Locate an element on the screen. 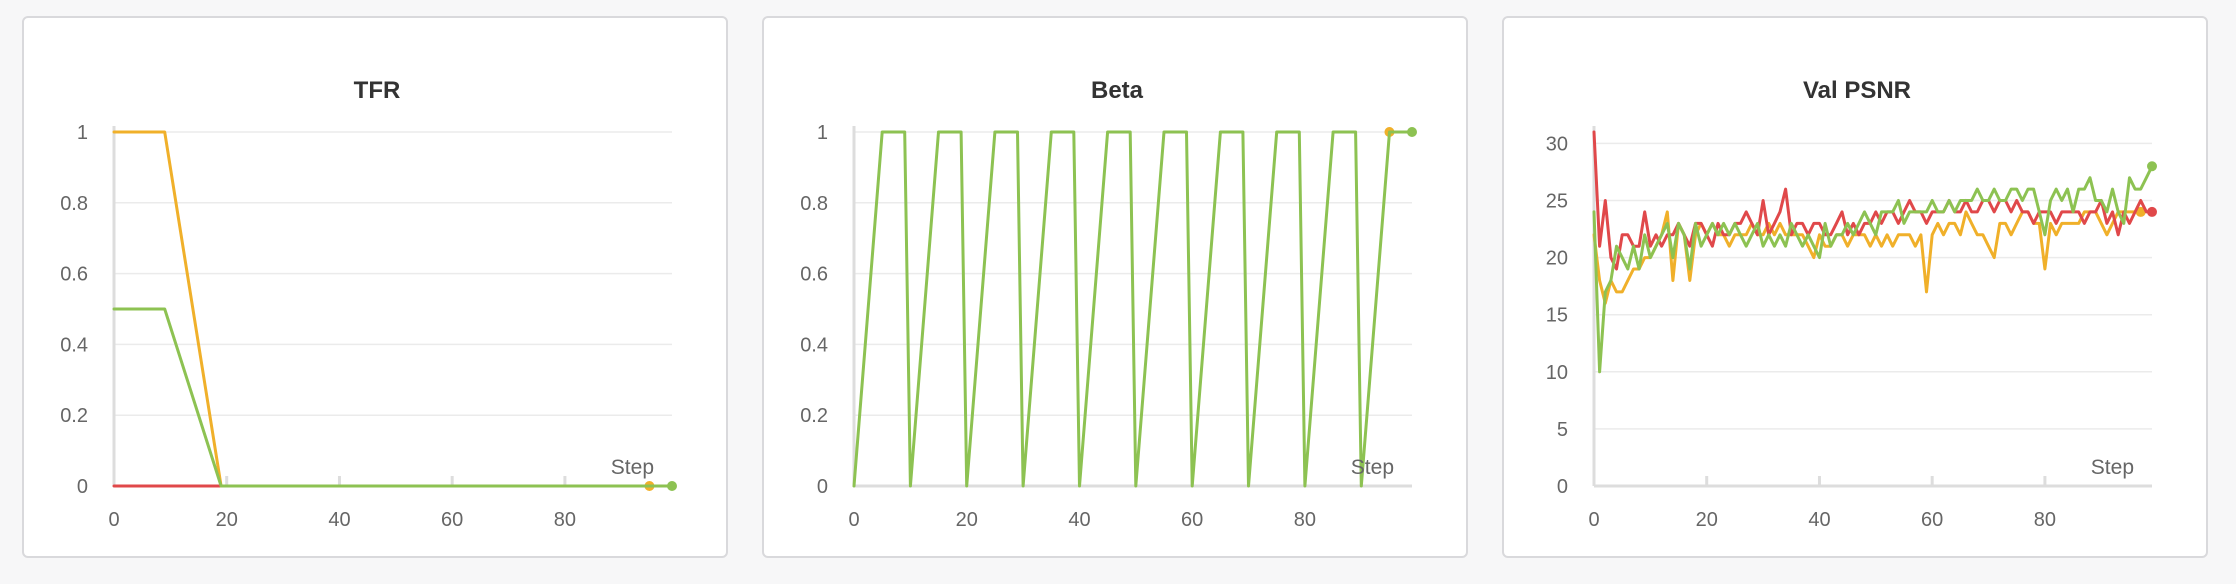 The height and width of the screenshot is (584, 2236). y-tick-label: 20 is located at coordinates (1557, 259).